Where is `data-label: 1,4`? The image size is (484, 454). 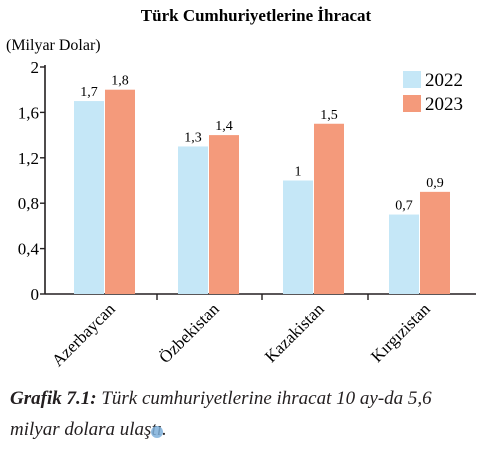 data-label: 1,4 is located at coordinates (224, 126).